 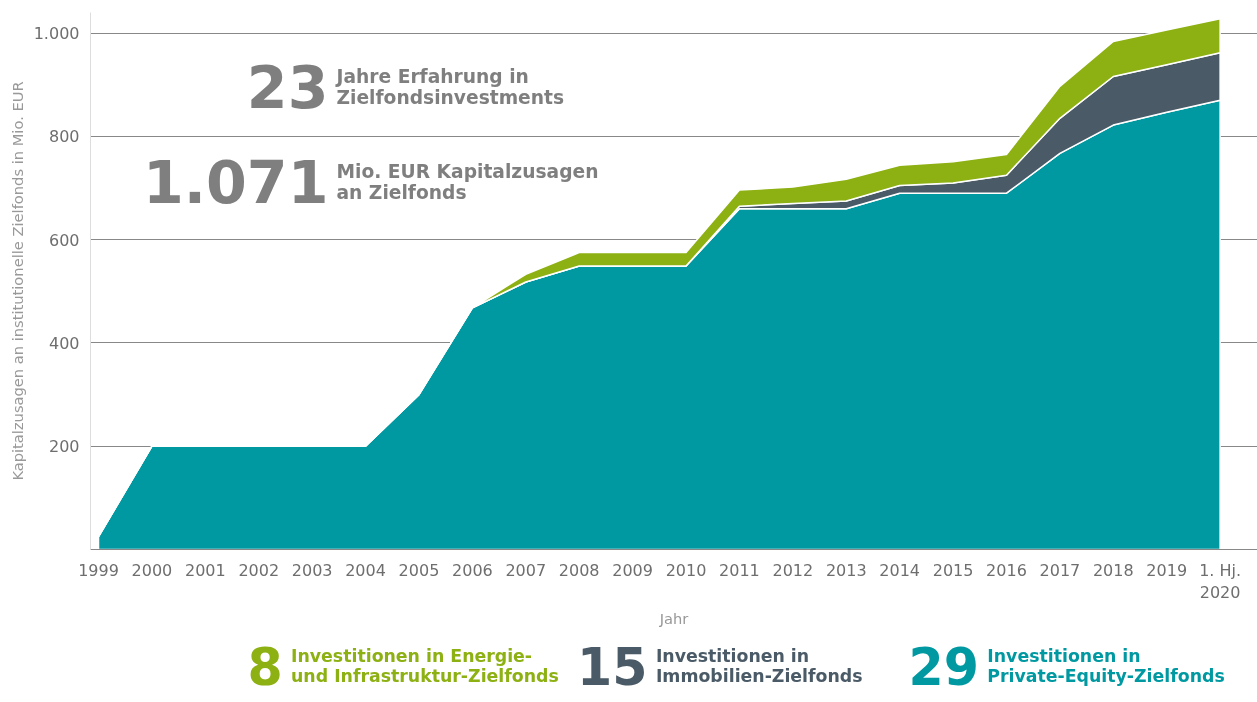 What do you see at coordinates (793, 570) in the screenshot?
I see `x-tick-label: 2012` at bounding box center [793, 570].